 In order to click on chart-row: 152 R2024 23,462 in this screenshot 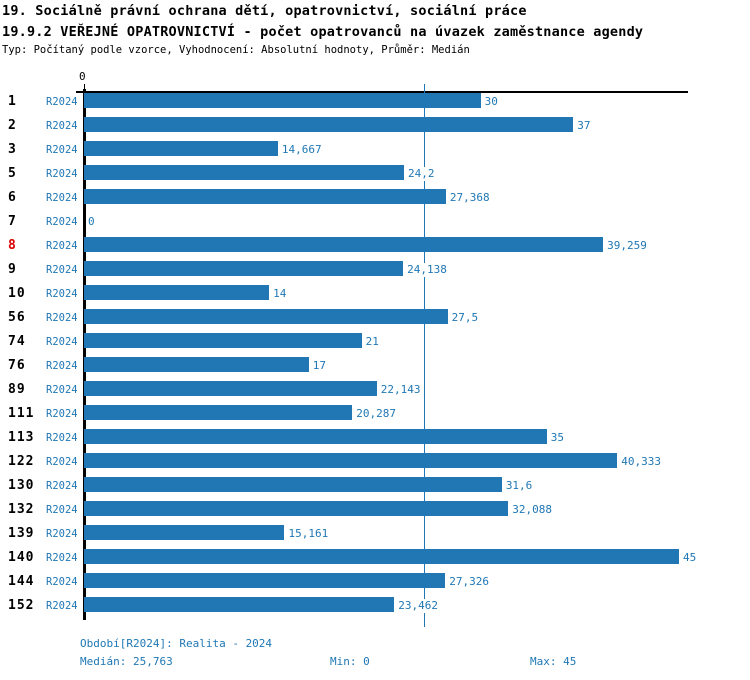, I will do `click(375, 606)`.